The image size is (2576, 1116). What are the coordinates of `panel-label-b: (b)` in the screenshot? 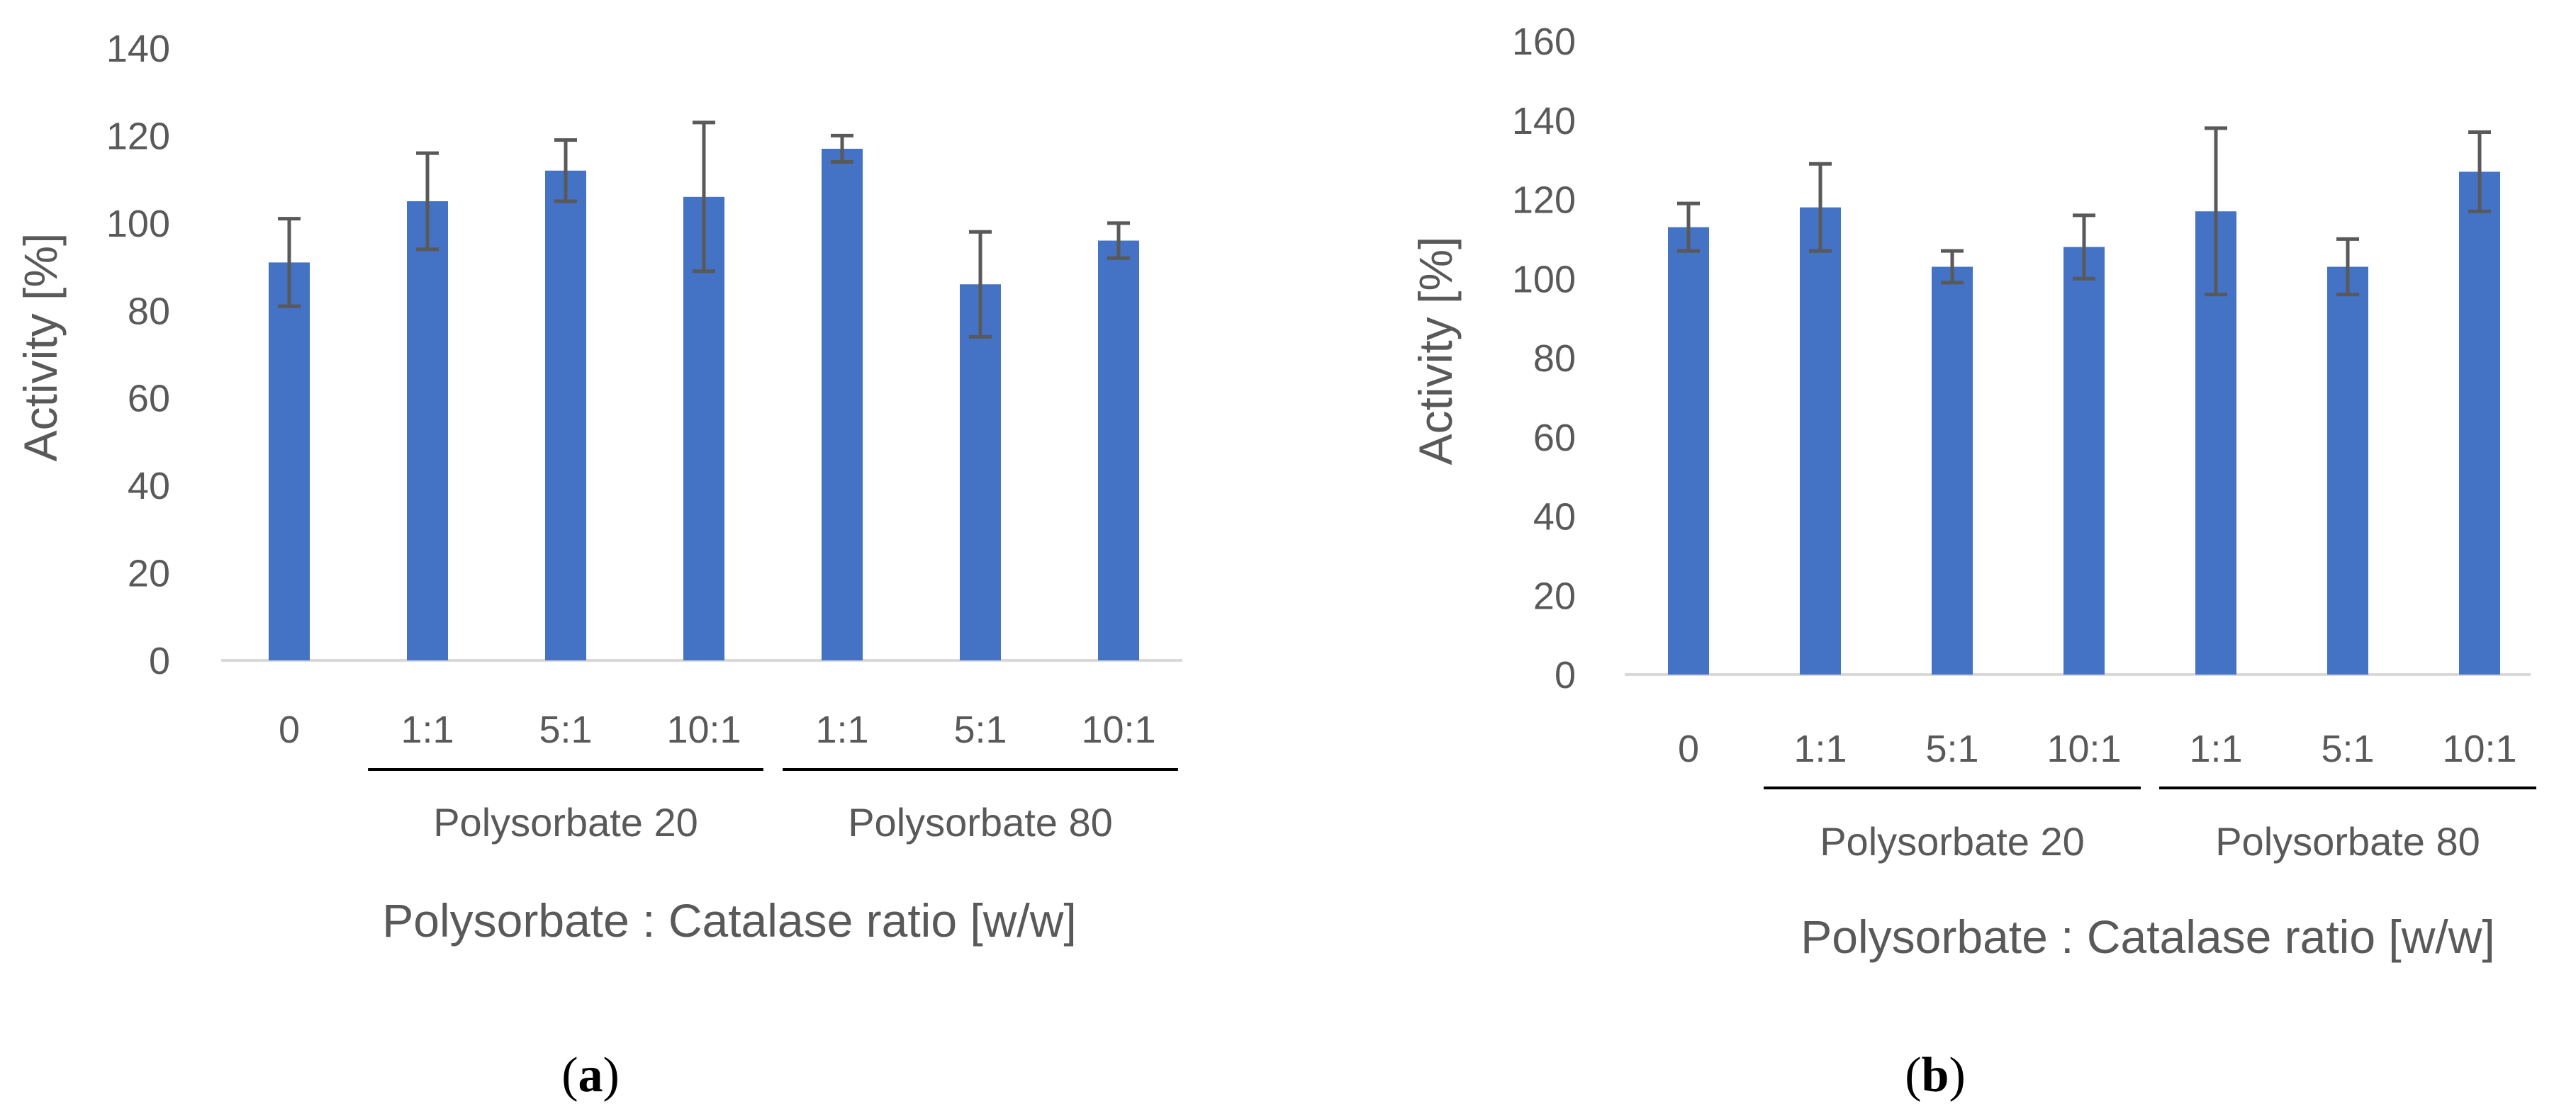 It's located at (1935, 1075).